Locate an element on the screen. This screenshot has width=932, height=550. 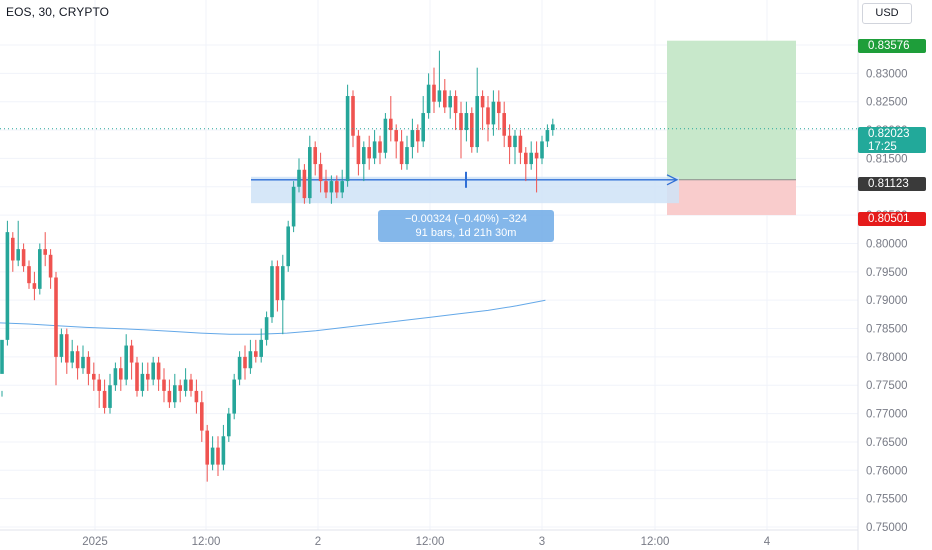
price-tick-label: 0.76500 is located at coordinates (887, 443).